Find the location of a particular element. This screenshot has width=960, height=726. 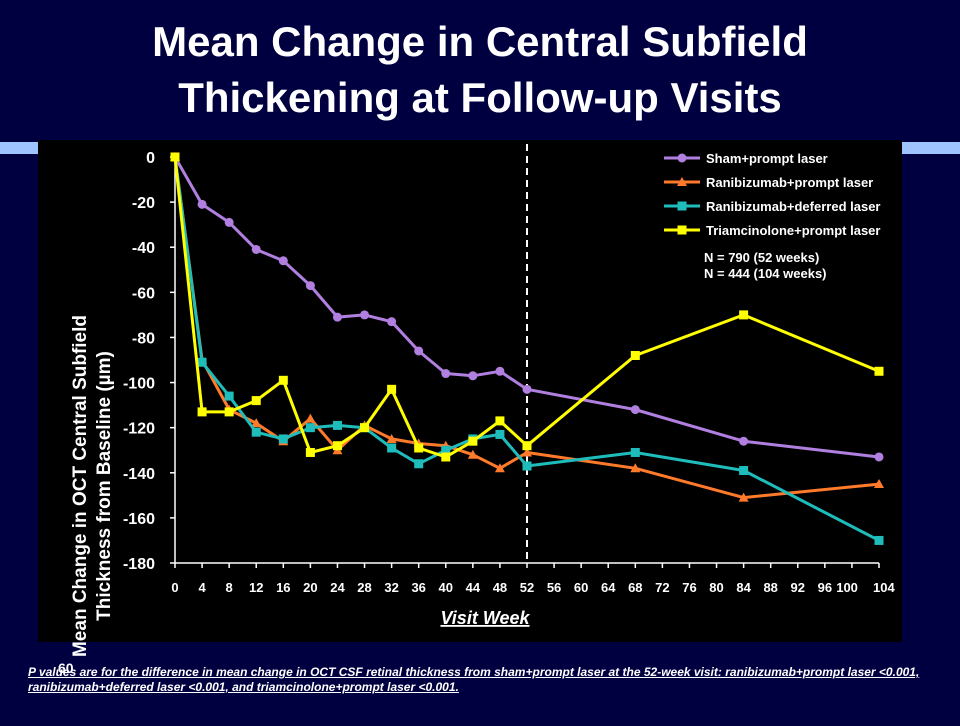

annotation-sample-size: N = 444 (104 weeks) is located at coordinates (765, 273).